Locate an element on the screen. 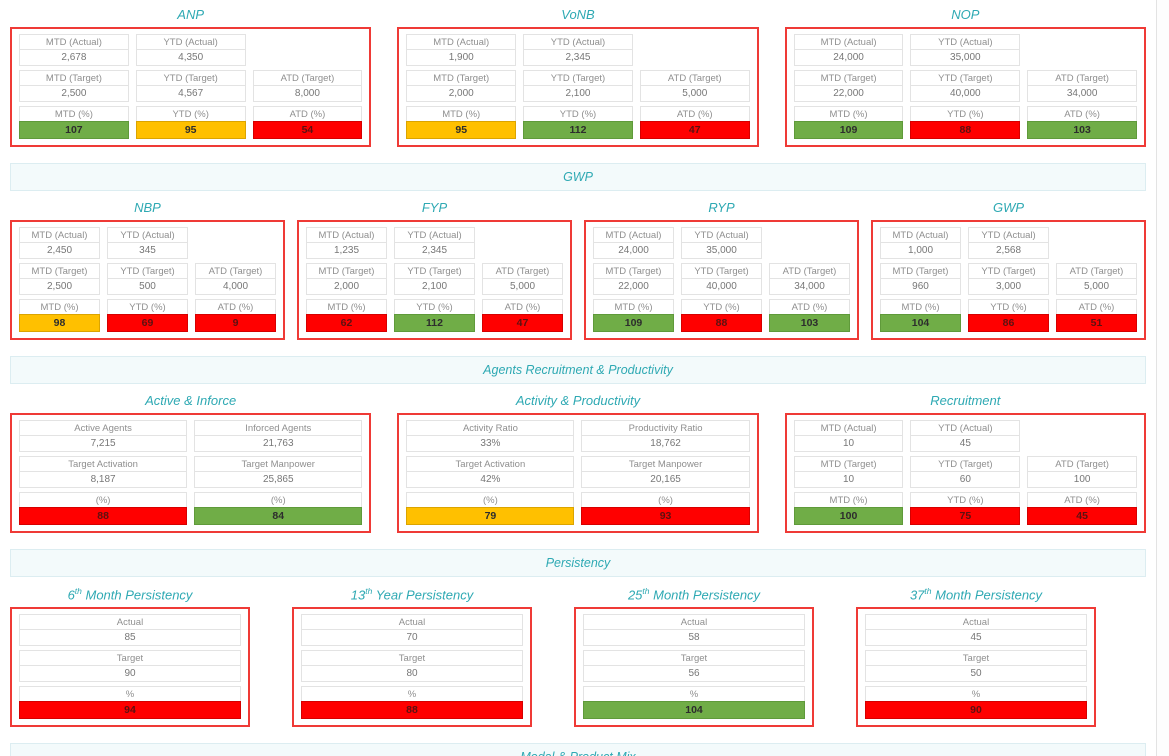  section-band-modal-product-mix: Modal & Product Mix is located at coordinates (578, 749).